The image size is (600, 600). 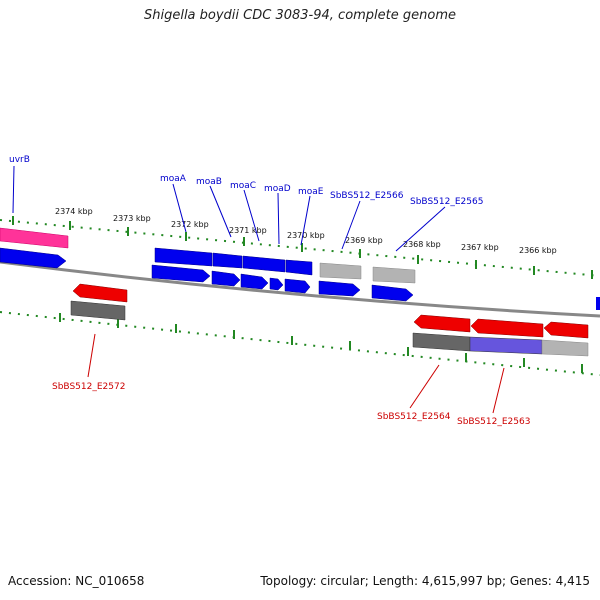 I want to click on reverse-genes, so click(x=329, y=320).